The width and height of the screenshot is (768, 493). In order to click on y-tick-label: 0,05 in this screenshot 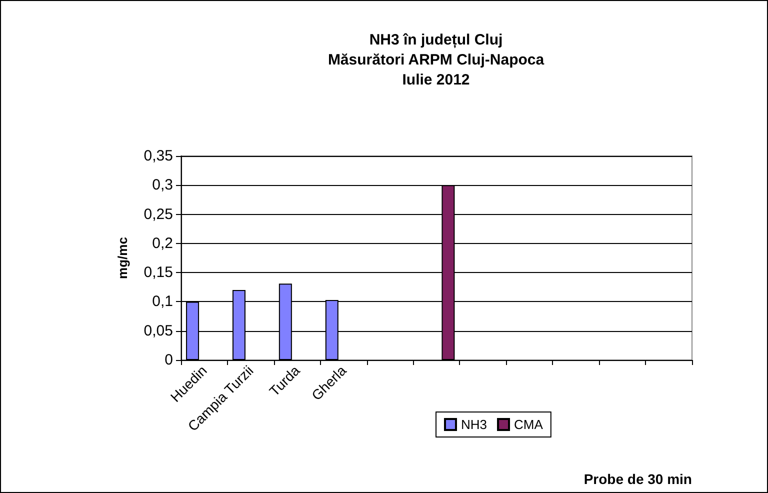, I will do `click(158, 331)`.